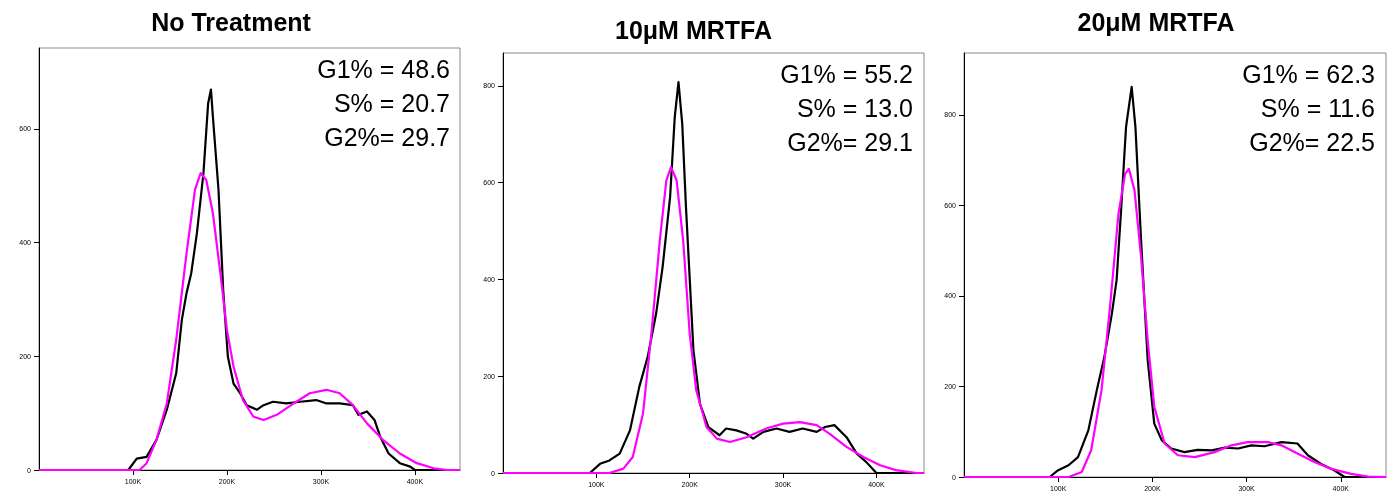 This screenshot has width=1387, height=492. What do you see at coordinates (384, 68) in the screenshot?
I see `annotation: G1% = 48.6` at bounding box center [384, 68].